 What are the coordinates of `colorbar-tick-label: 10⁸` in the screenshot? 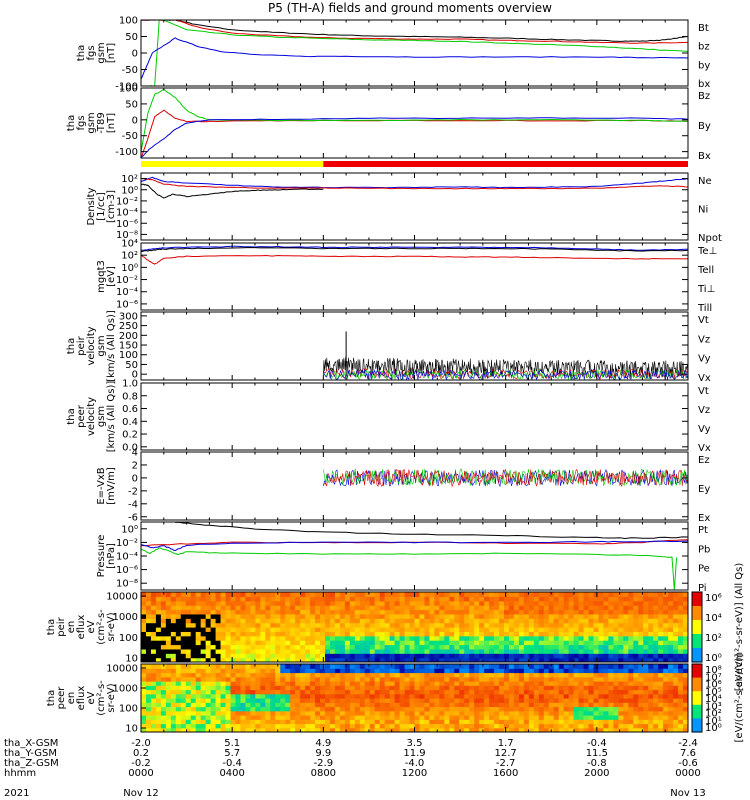 It's located at (713, 670).